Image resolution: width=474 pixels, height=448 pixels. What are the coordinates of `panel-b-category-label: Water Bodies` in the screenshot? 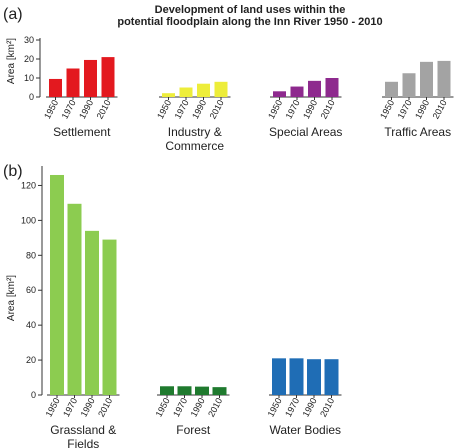 It's located at (305, 430).